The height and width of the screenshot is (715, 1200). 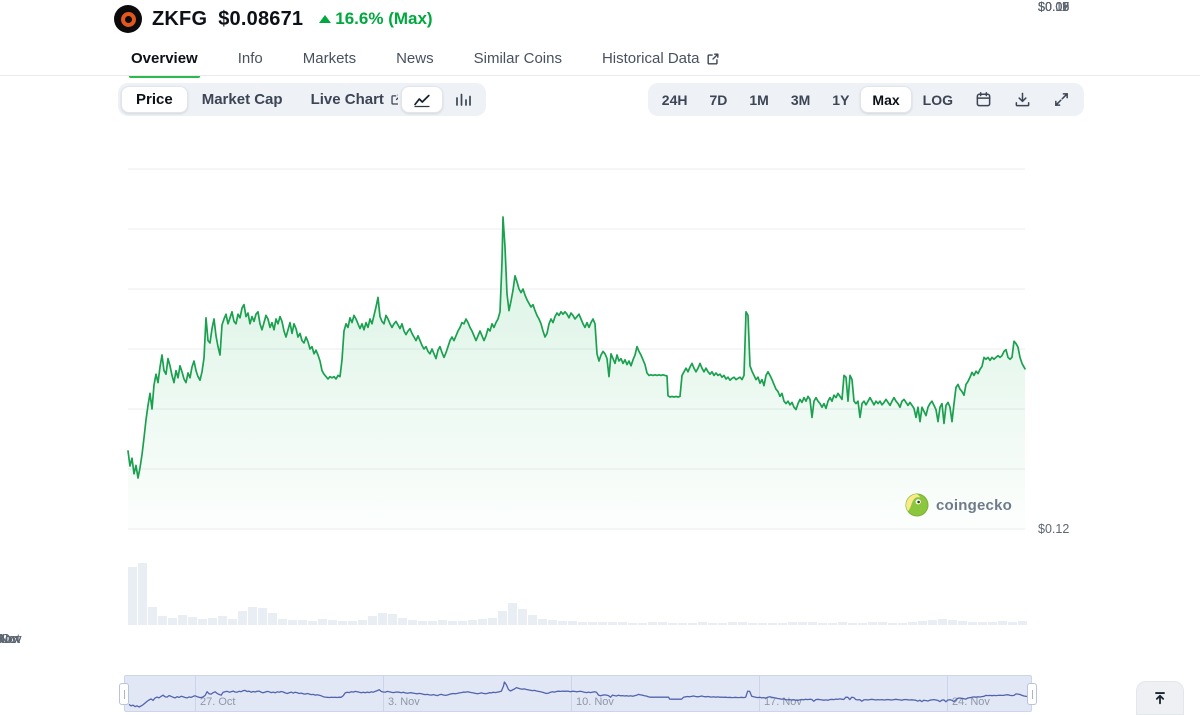 I want to click on calendar-icon, so click(x=983, y=99).